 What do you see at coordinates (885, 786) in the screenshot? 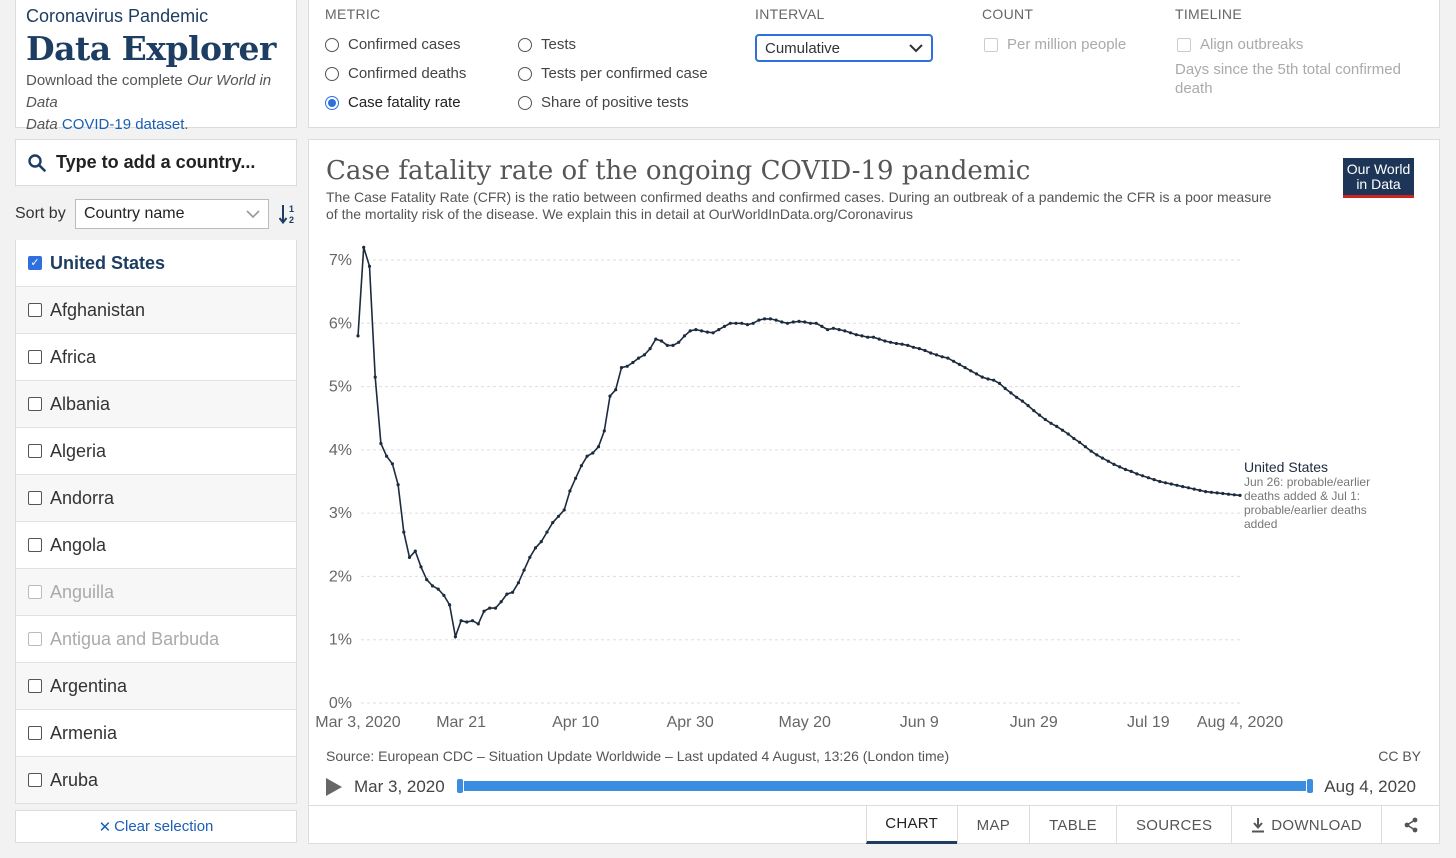
I see `timeline-range-bar` at bounding box center [885, 786].